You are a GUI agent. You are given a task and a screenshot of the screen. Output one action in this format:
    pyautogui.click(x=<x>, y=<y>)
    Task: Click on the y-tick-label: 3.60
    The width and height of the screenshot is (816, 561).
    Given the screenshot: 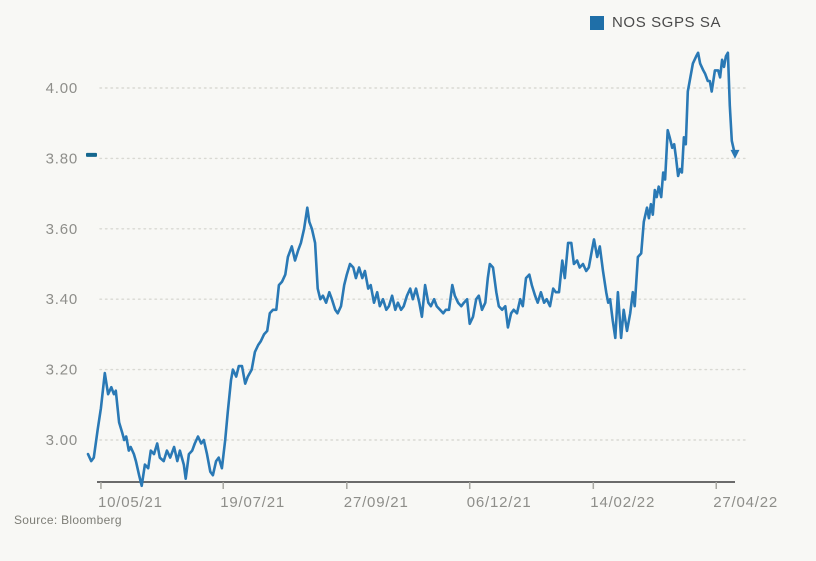 What is the action you would take?
    pyautogui.click(x=62, y=229)
    